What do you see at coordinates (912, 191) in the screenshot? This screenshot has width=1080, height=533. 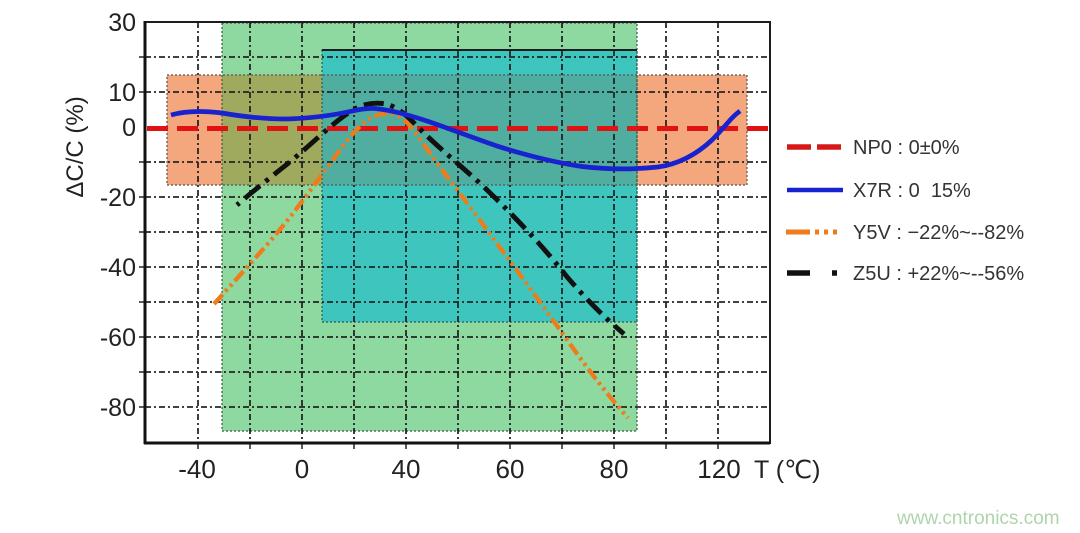 I see `svg-text: X7R : 0 15%` at bounding box center [912, 191].